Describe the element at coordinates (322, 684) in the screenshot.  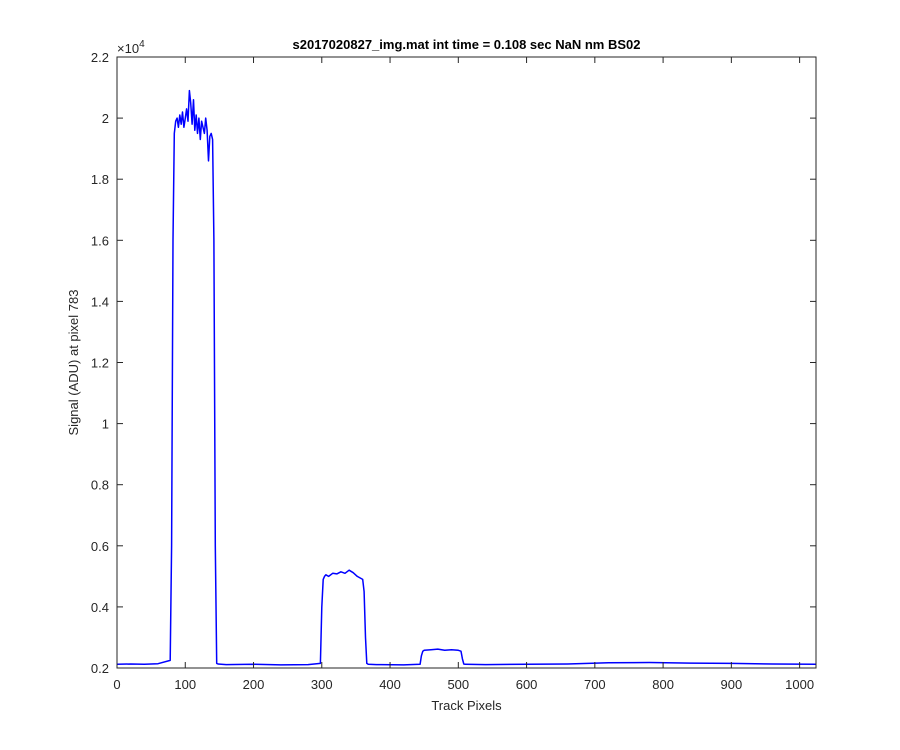
I see `x-tick-label: 300` at that location.